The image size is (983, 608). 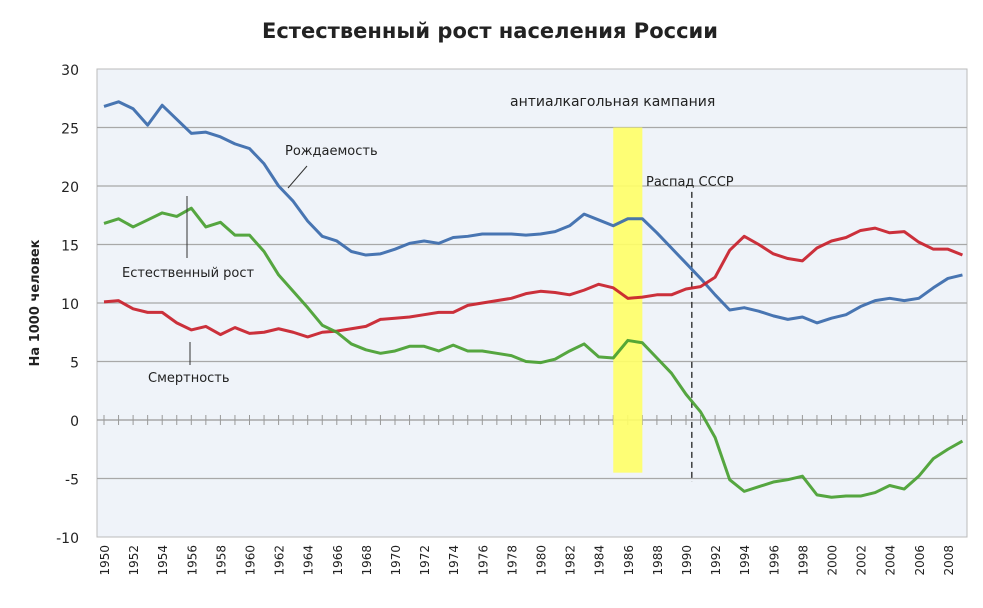 What do you see at coordinates (74, 364) in the screenshot?
I see `y-tick-label: 5` at bounding box center [74, 364].